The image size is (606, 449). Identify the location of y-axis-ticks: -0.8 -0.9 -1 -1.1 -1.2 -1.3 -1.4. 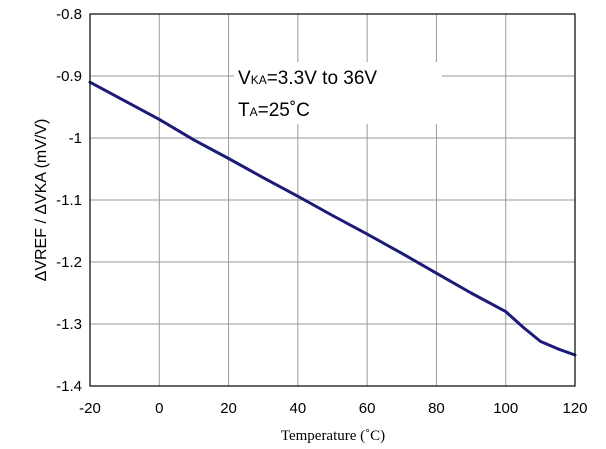
(69, 200).